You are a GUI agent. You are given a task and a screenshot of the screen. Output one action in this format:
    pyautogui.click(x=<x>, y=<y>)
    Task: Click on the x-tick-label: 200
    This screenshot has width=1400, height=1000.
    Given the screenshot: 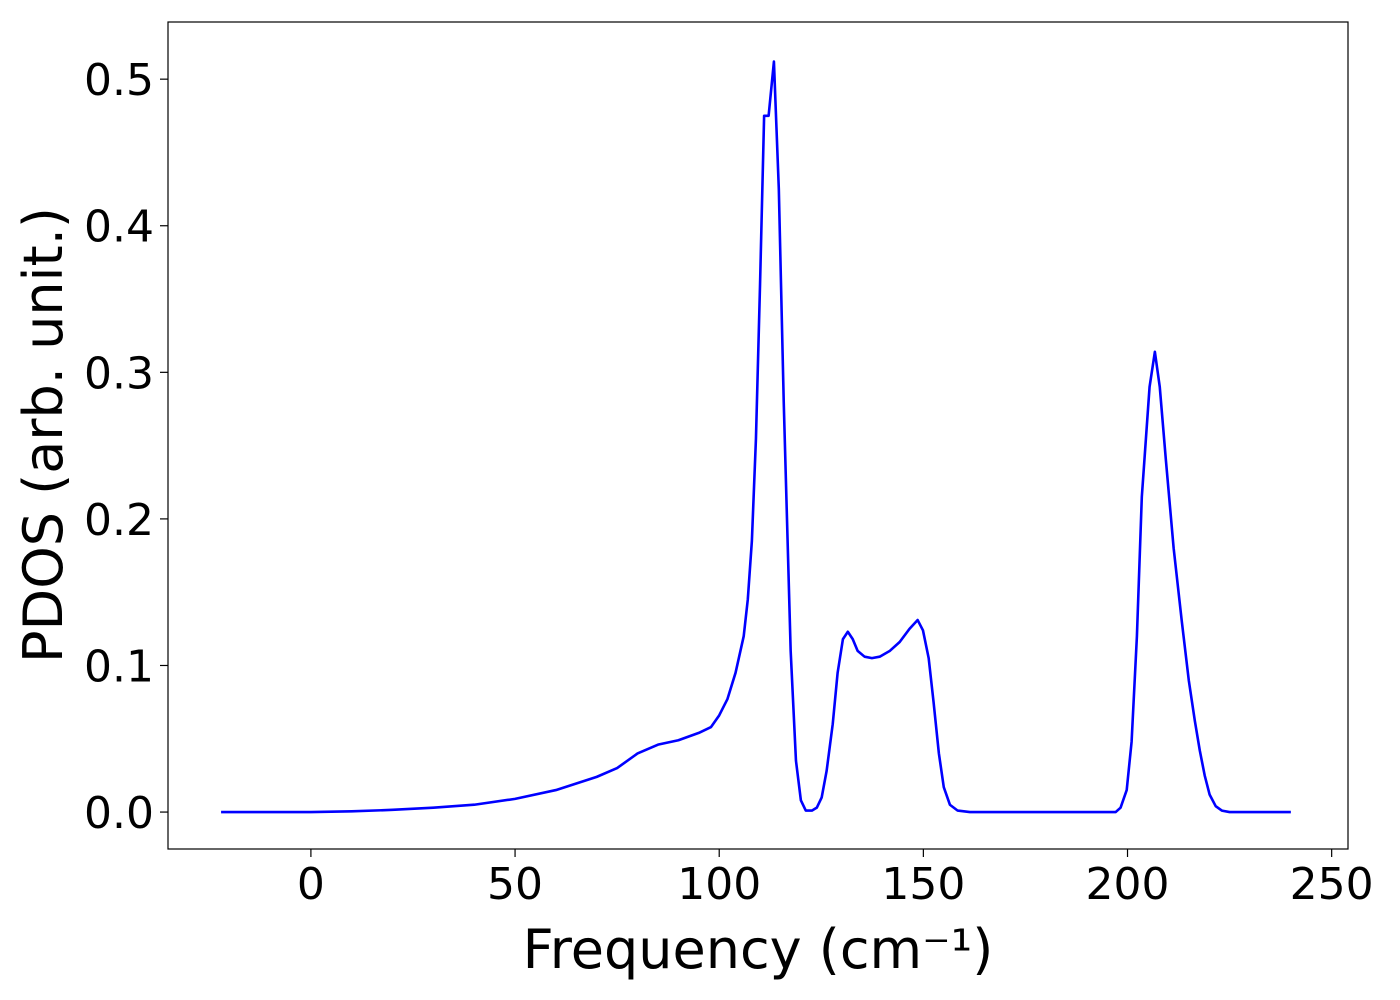 What is the action you would take?
    pyautogui.click(x=1128, y=884)
    